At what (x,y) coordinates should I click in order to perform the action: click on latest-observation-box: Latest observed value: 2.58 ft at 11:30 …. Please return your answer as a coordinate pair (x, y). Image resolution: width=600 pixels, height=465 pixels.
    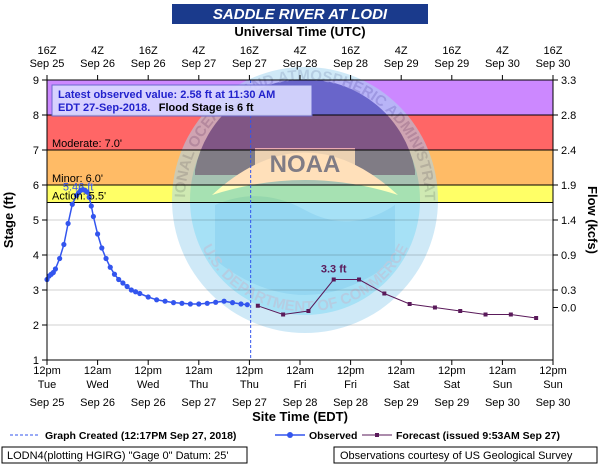
    Looking at the image, I should click on (182, 100).